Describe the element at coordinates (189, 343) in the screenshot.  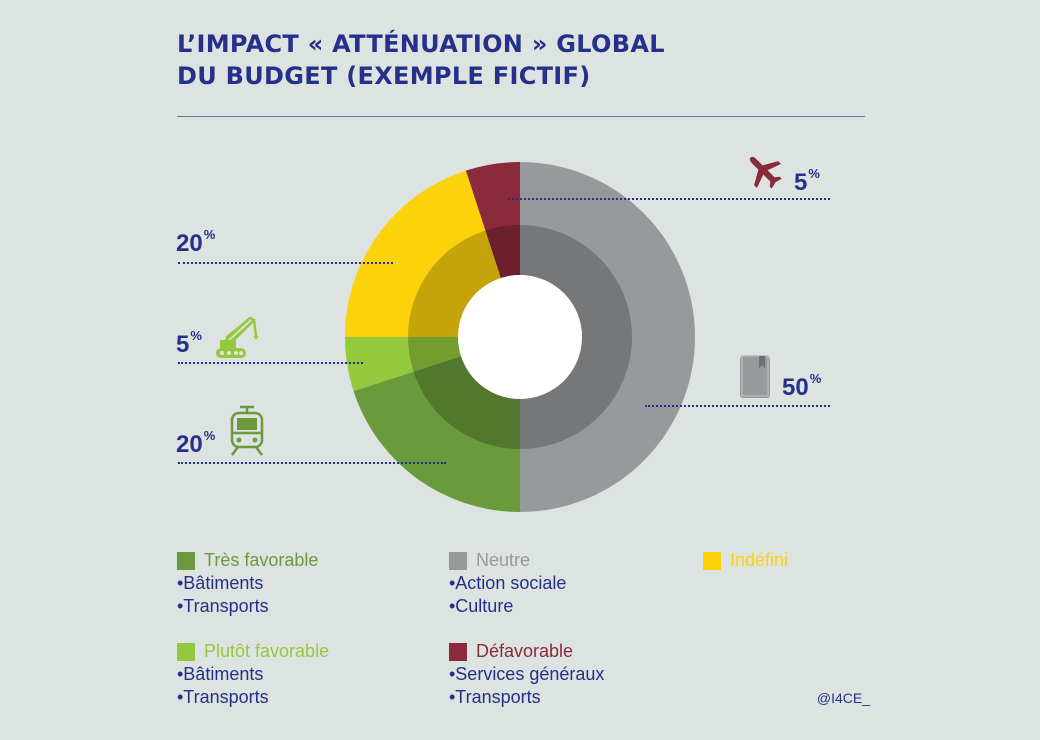
I see `data-label-plutot-favorable: 5%` at that location.